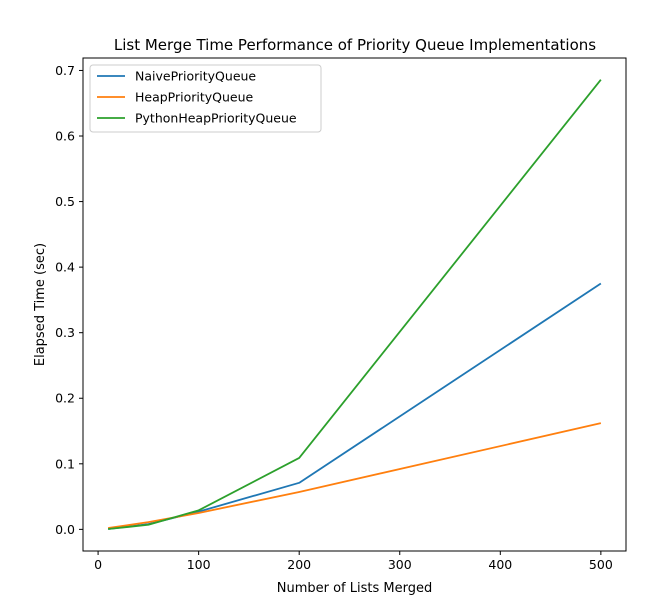  Describe the element at coordinates (65, 267) in the screenshot. I see `y-tick-label: 0.4` at that location.